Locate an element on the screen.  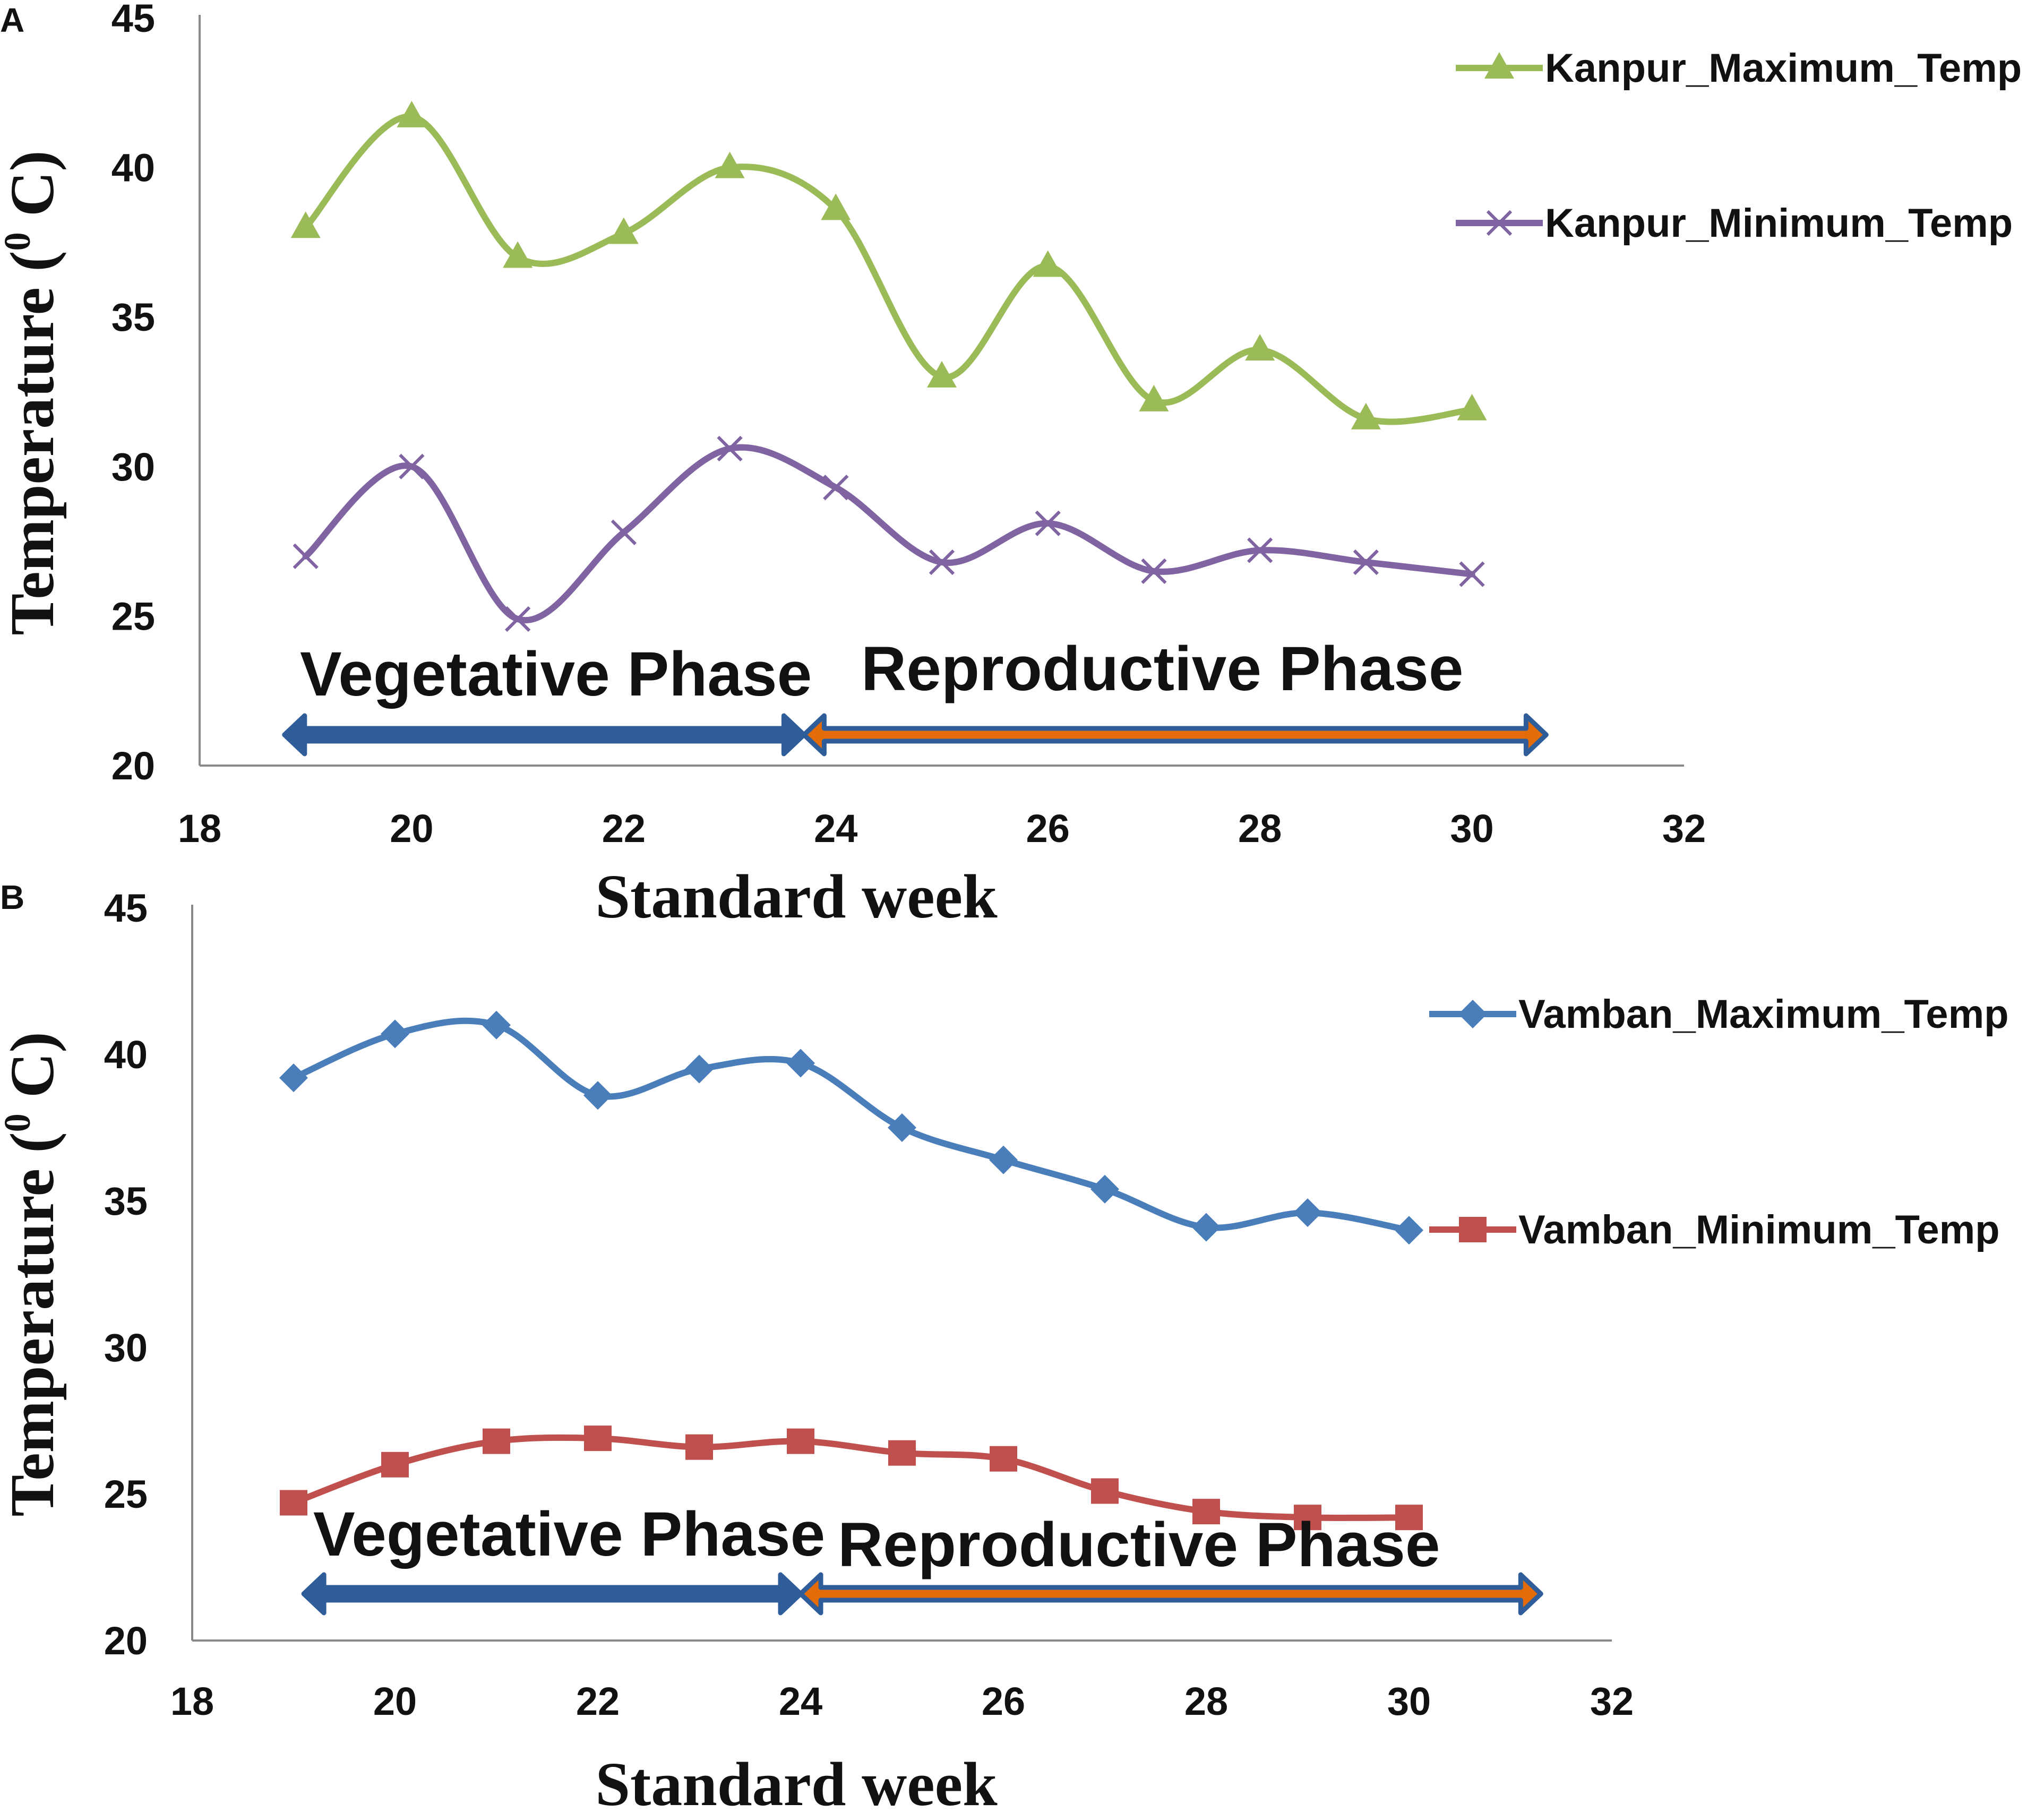
series-kanpur-maximum-temp is located at coordinates (888, 265).